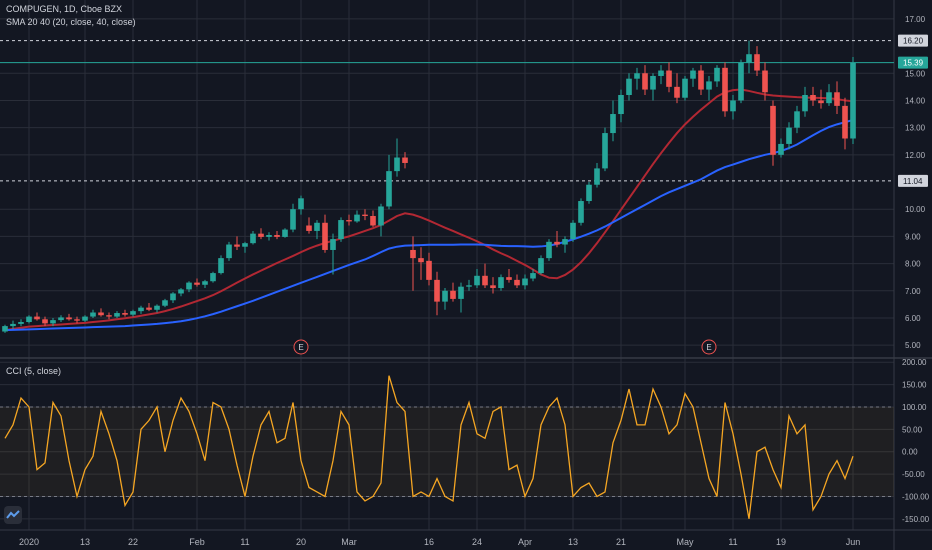 The width and height of the screenshot is (932, 550). I want to click on time-axis-label: 21, so click(621, 542).